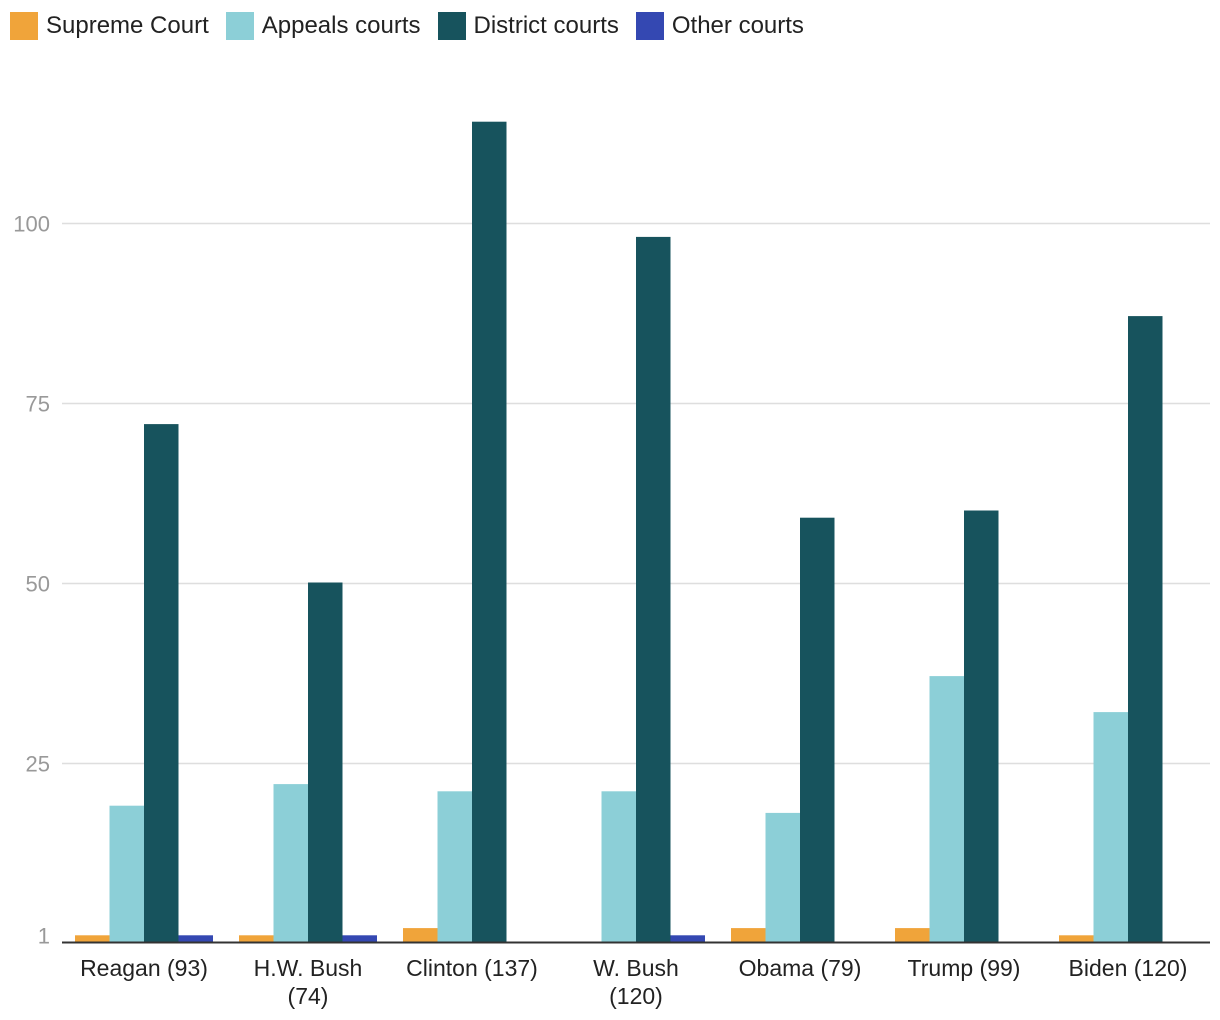 Image resolution: width=1220 pixels, height=1020 pixels. What do you see at coordinates (44, 936) in the screenshot?
I see `y-tick-label: 1` at bounding box center [44, 936].